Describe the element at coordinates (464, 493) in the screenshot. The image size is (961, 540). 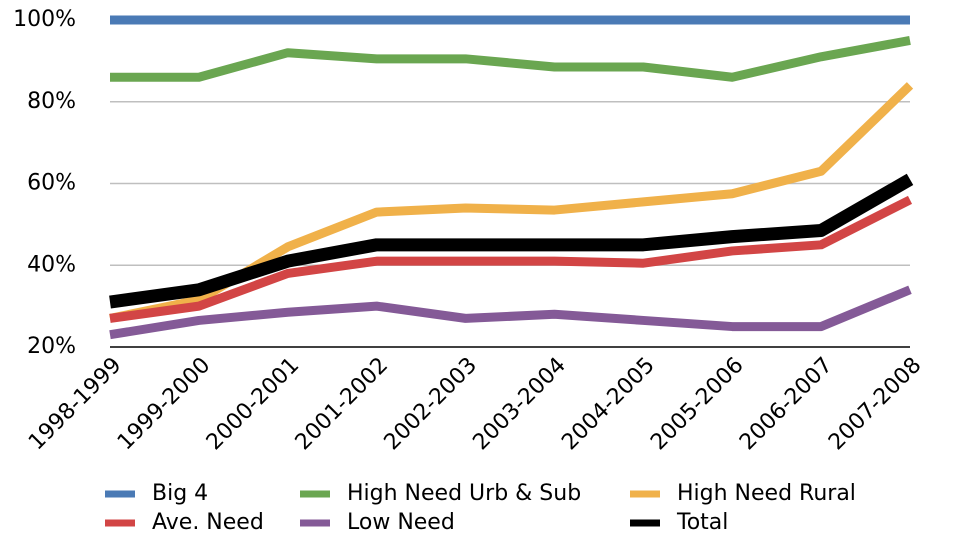
I see `legend-label: High Need Urb & Sub` at that location.